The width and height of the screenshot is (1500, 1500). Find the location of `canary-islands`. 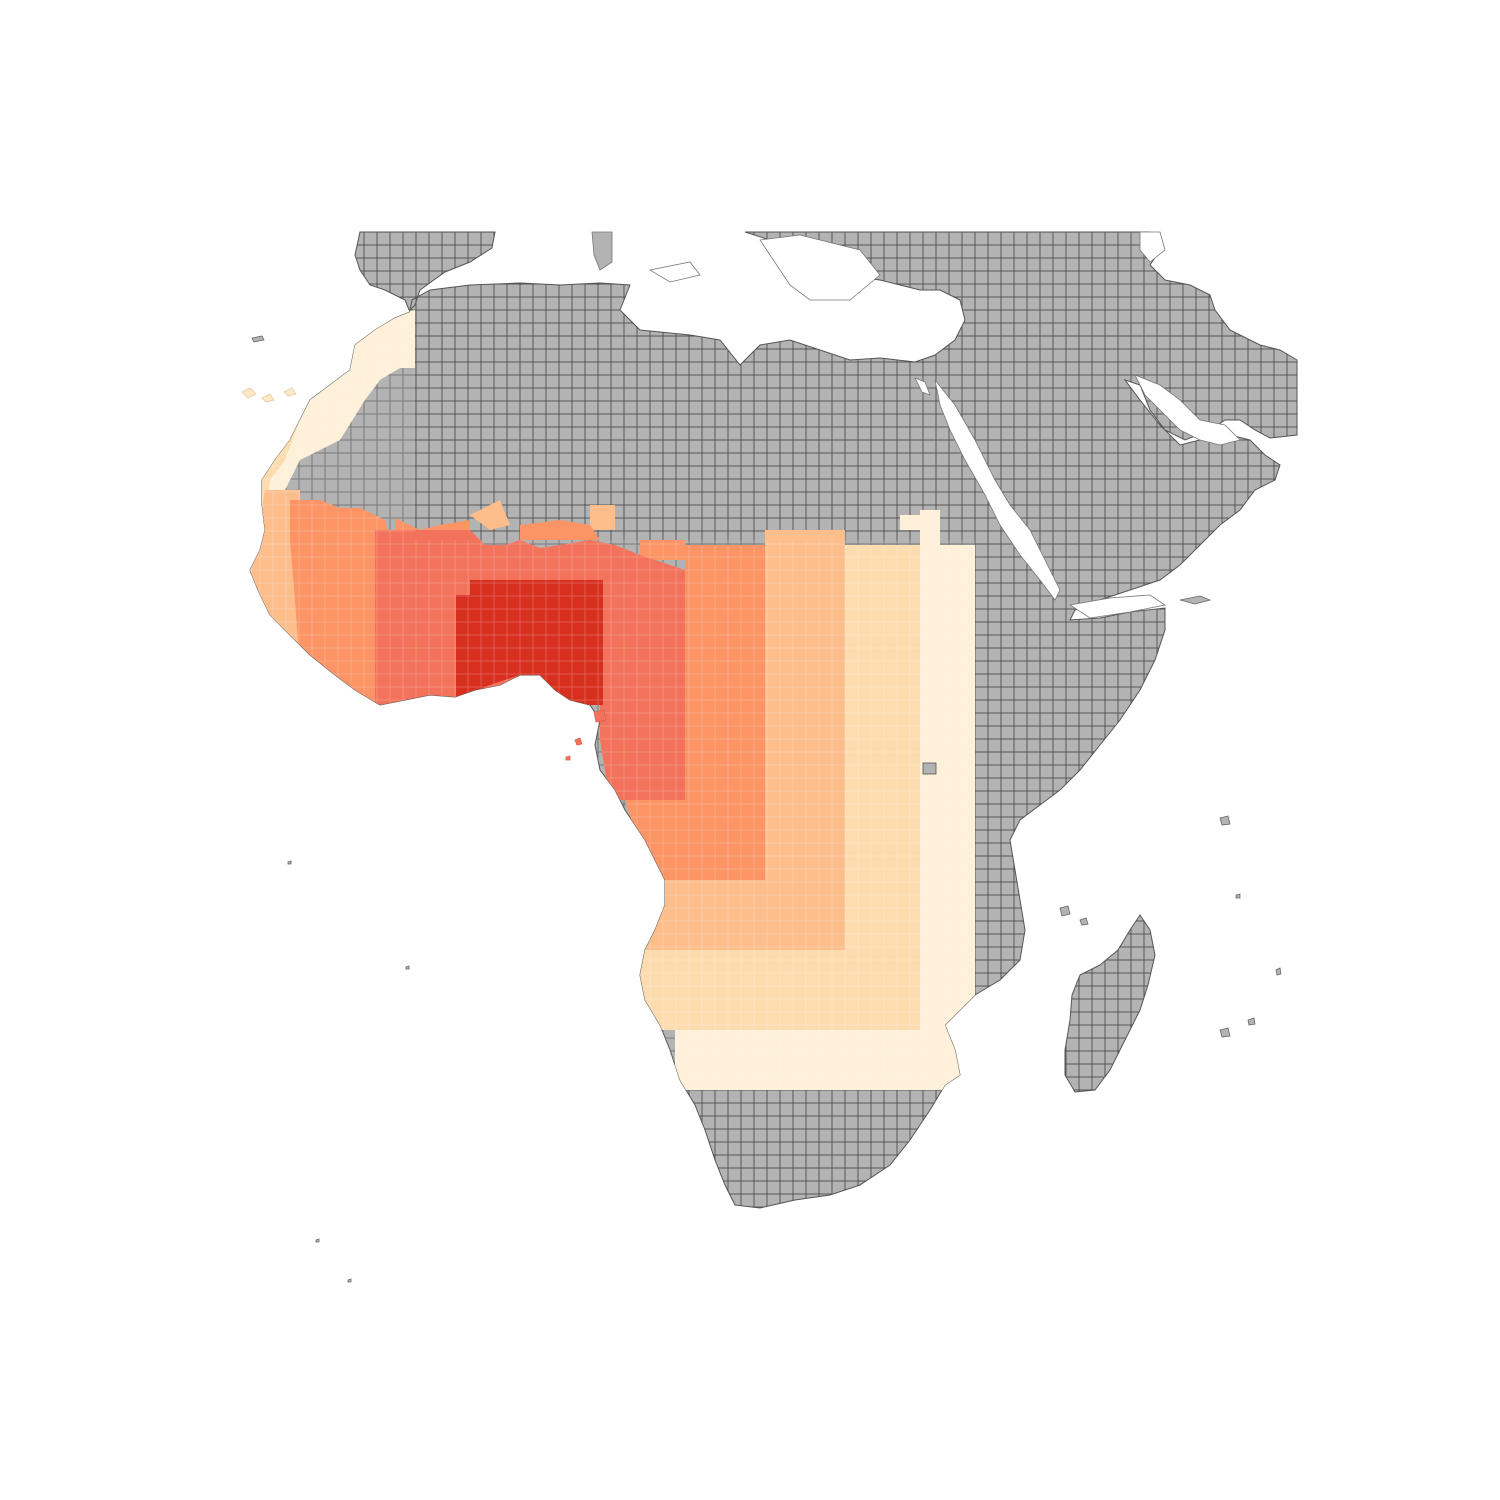

canary-islands is located at coordinates (269, 395).